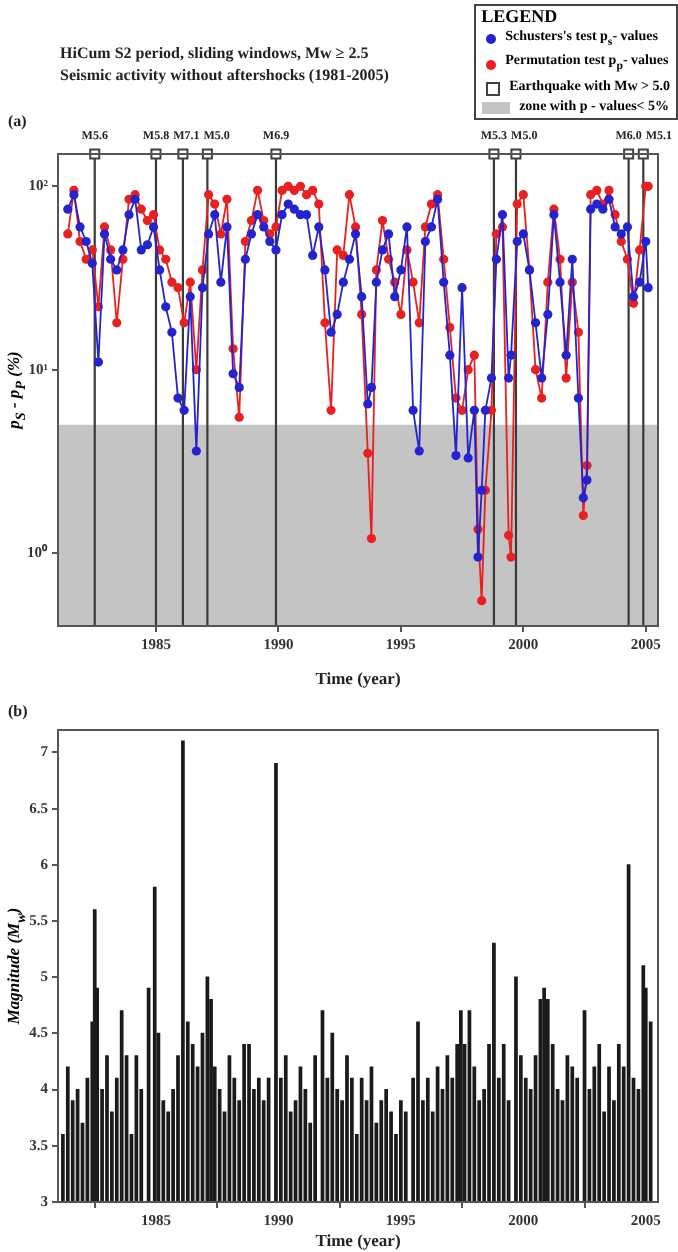  I want to click on text: (b), so click(18, 711).